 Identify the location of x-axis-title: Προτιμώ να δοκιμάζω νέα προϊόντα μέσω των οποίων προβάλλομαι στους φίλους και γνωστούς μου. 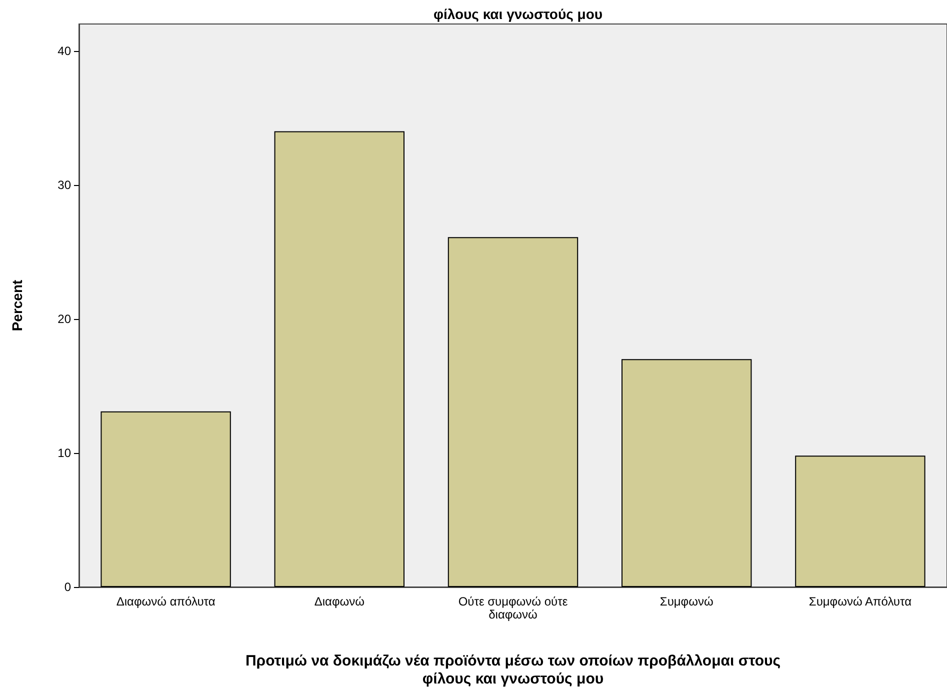
(513, 670).